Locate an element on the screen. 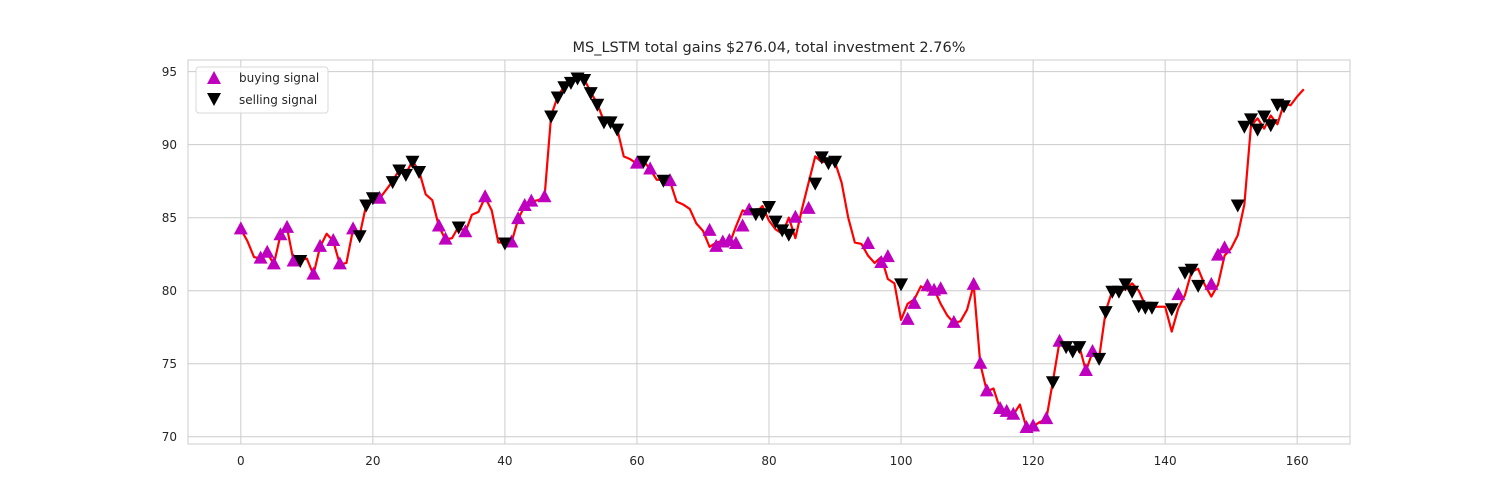  y-tick-label: 75 is located at coordinates (169, 364).